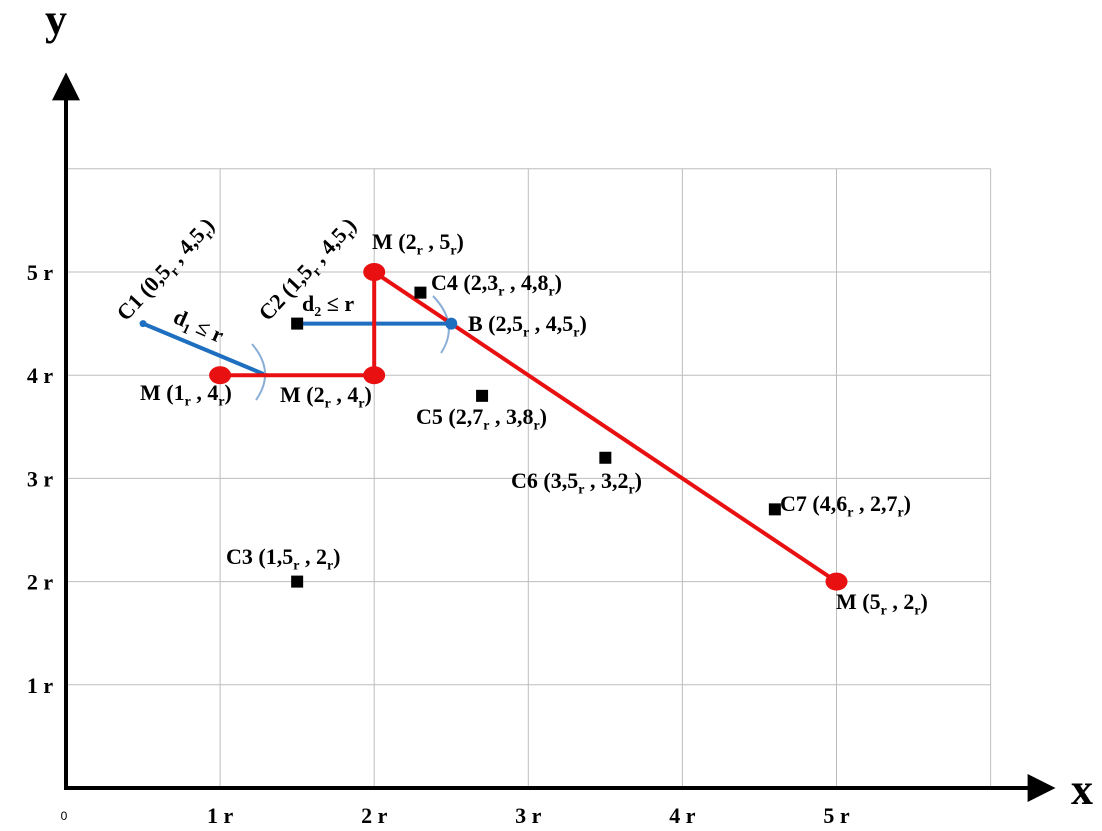  I want to click on point-b-label: B (2,5r , 4,5r), so click(527, 326).